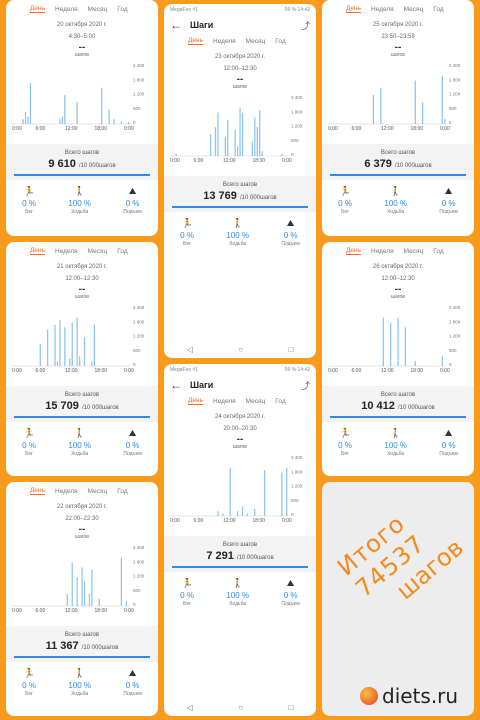 The width and height of the screenshot is (480, 720). I want to click on back-arrow-icon: ←, so click(176, 385).